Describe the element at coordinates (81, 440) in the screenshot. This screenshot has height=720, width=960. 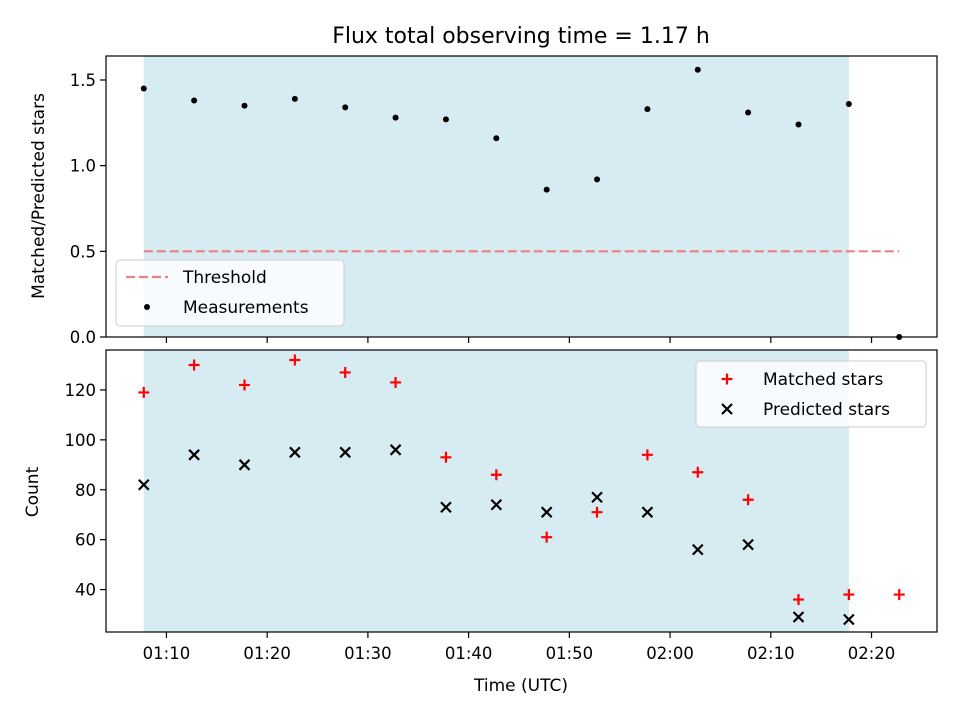
I see `bottom-y-tick-label: 100` at that location.